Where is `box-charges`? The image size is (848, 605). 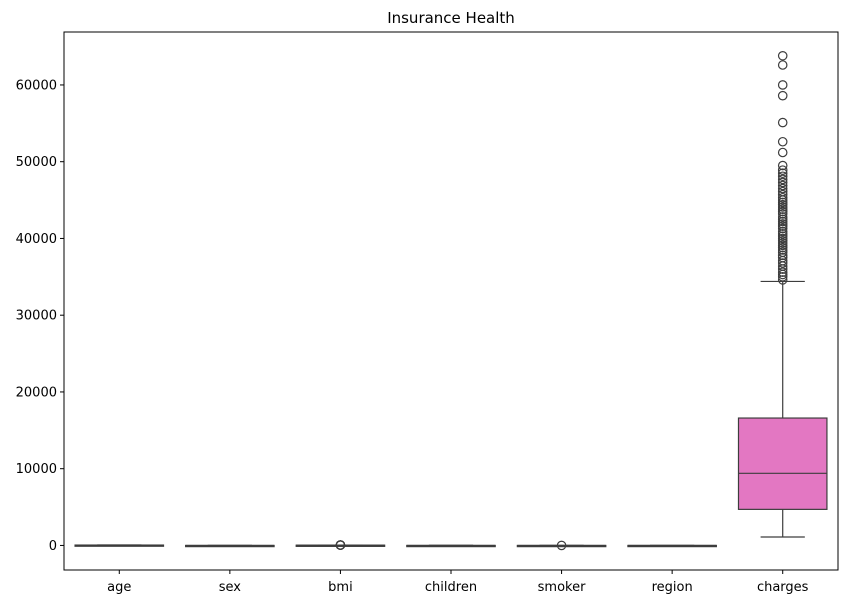 box-charges is located at coordinates (782, 463).